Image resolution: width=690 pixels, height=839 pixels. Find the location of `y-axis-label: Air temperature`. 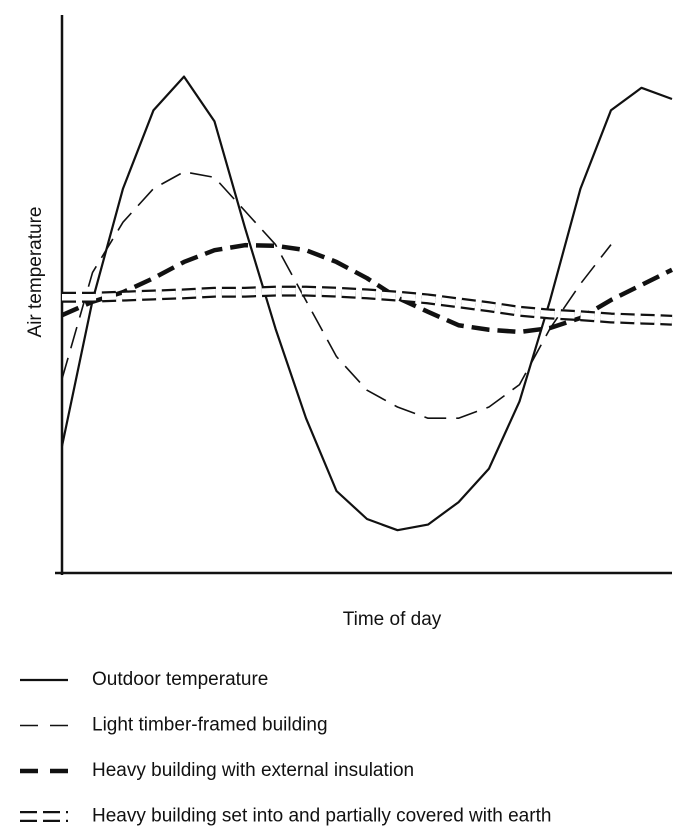

y-axis-label: Air temperature is located at coordinates (35, 272).